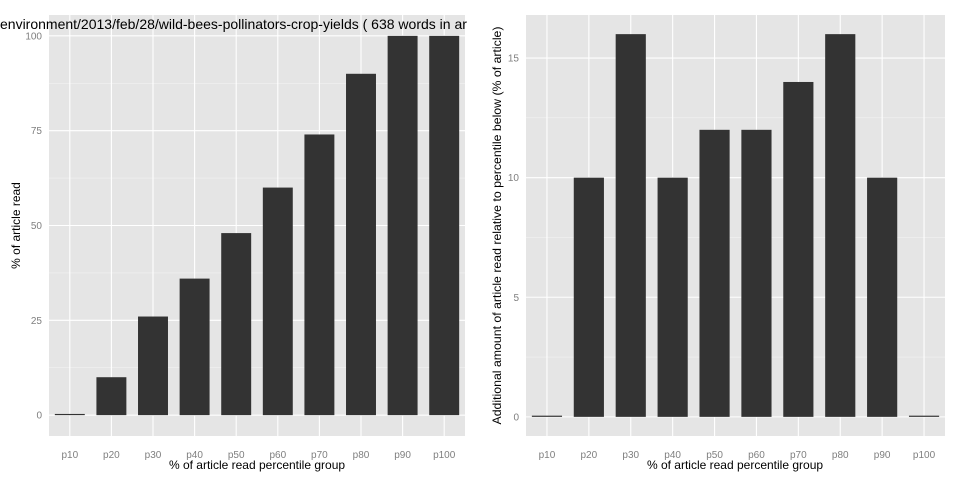 Image resolution: width=960 pixels, height=485 pixels. Describe the element at coordinates (16, 225) in the screenshot. I see `y-axis-title: % of article read` at that location.